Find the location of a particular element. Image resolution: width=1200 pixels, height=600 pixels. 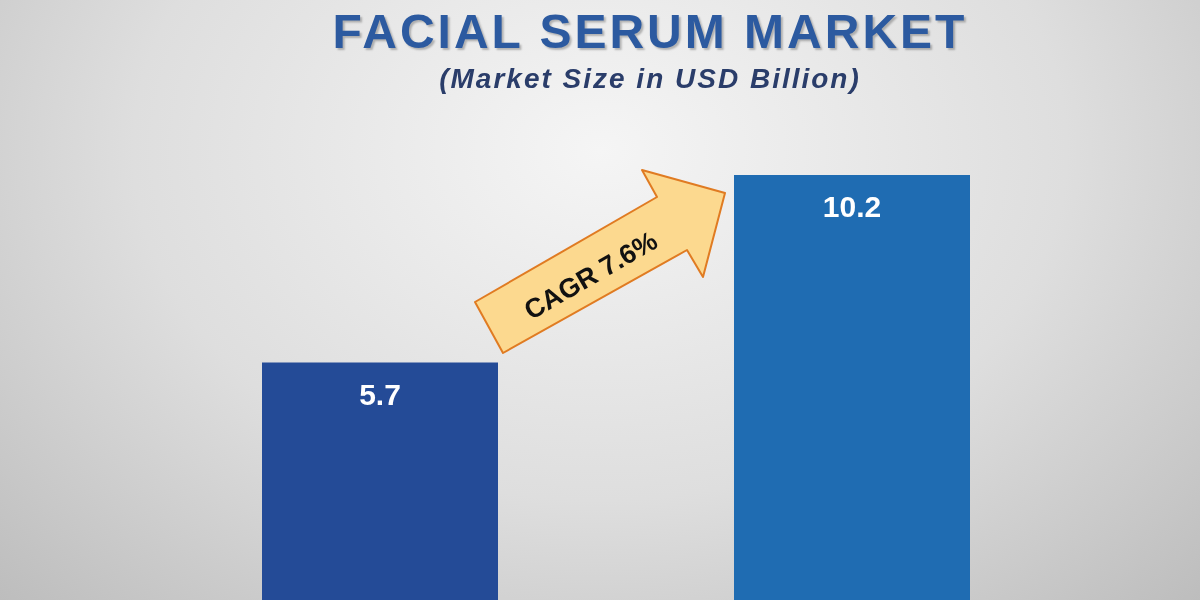

data-label: 5.7 is located at coordinates (380, 394).